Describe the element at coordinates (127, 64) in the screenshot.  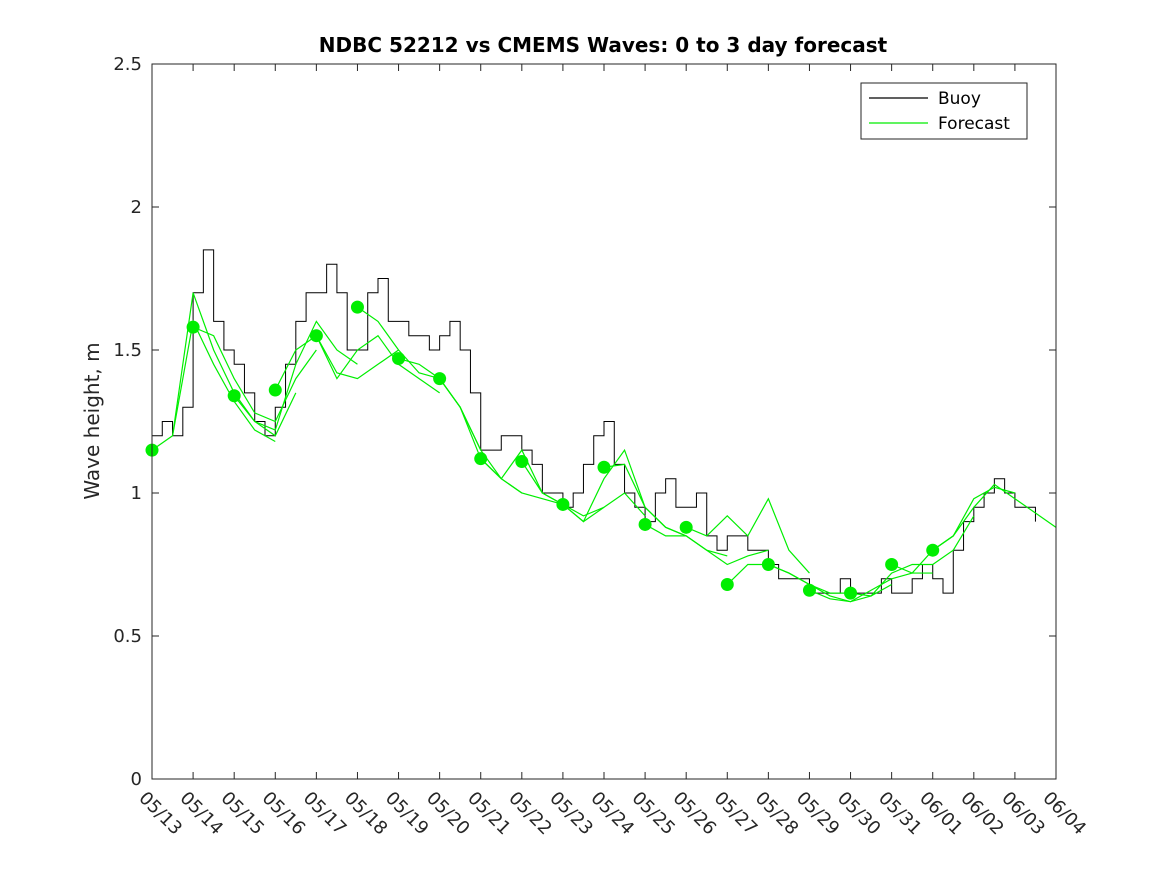
I see `y-tick-label: 2.5` at that location.